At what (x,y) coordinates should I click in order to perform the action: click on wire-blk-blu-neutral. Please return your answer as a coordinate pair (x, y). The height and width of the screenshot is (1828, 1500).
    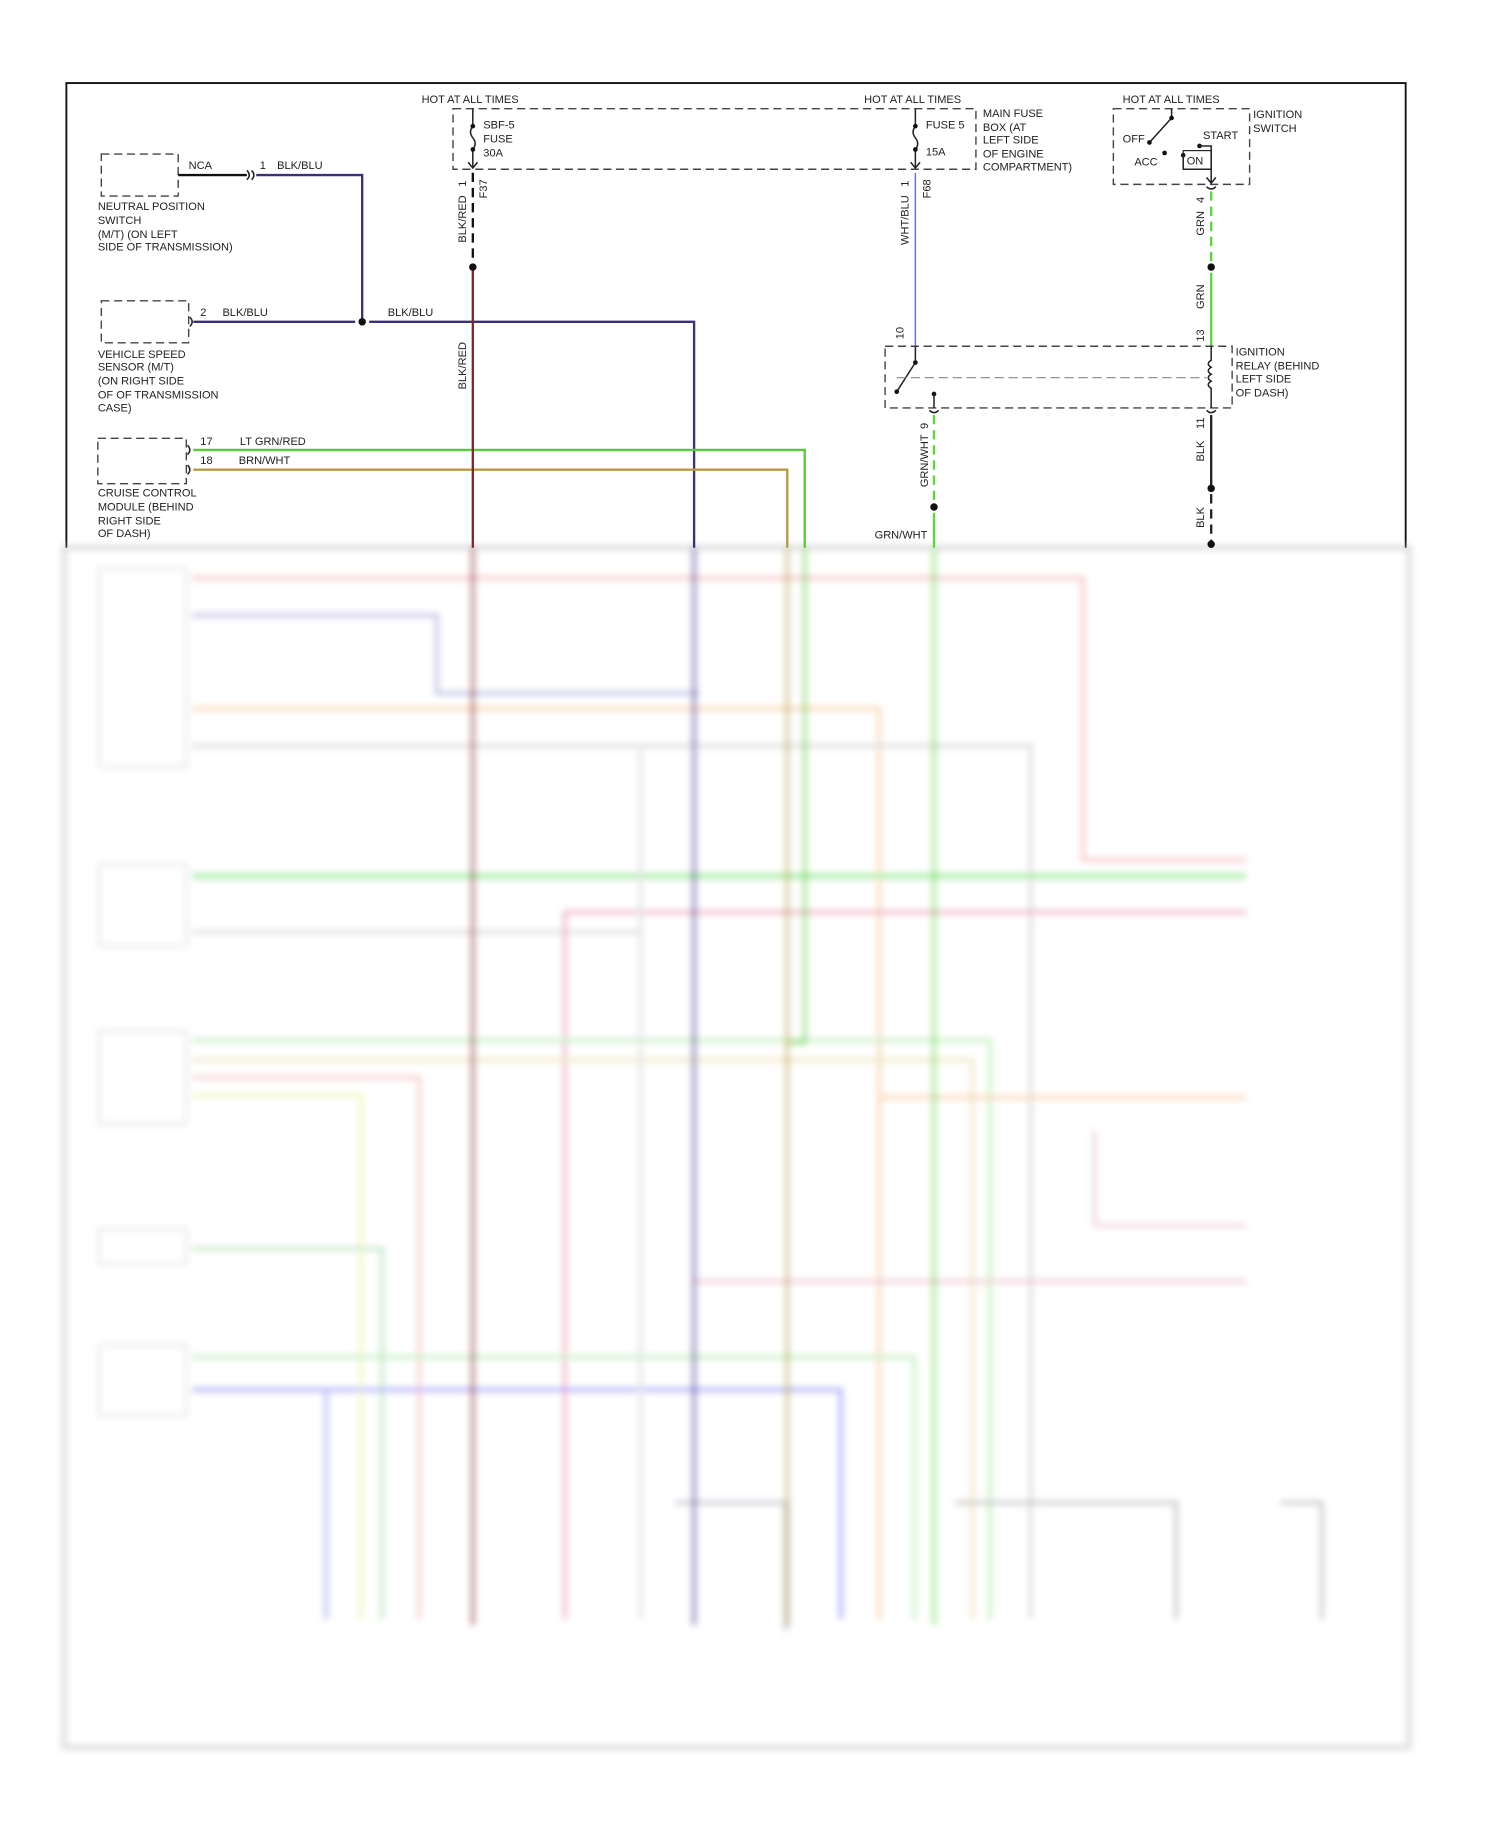
    Looking at the image, I should click on (310, 247).